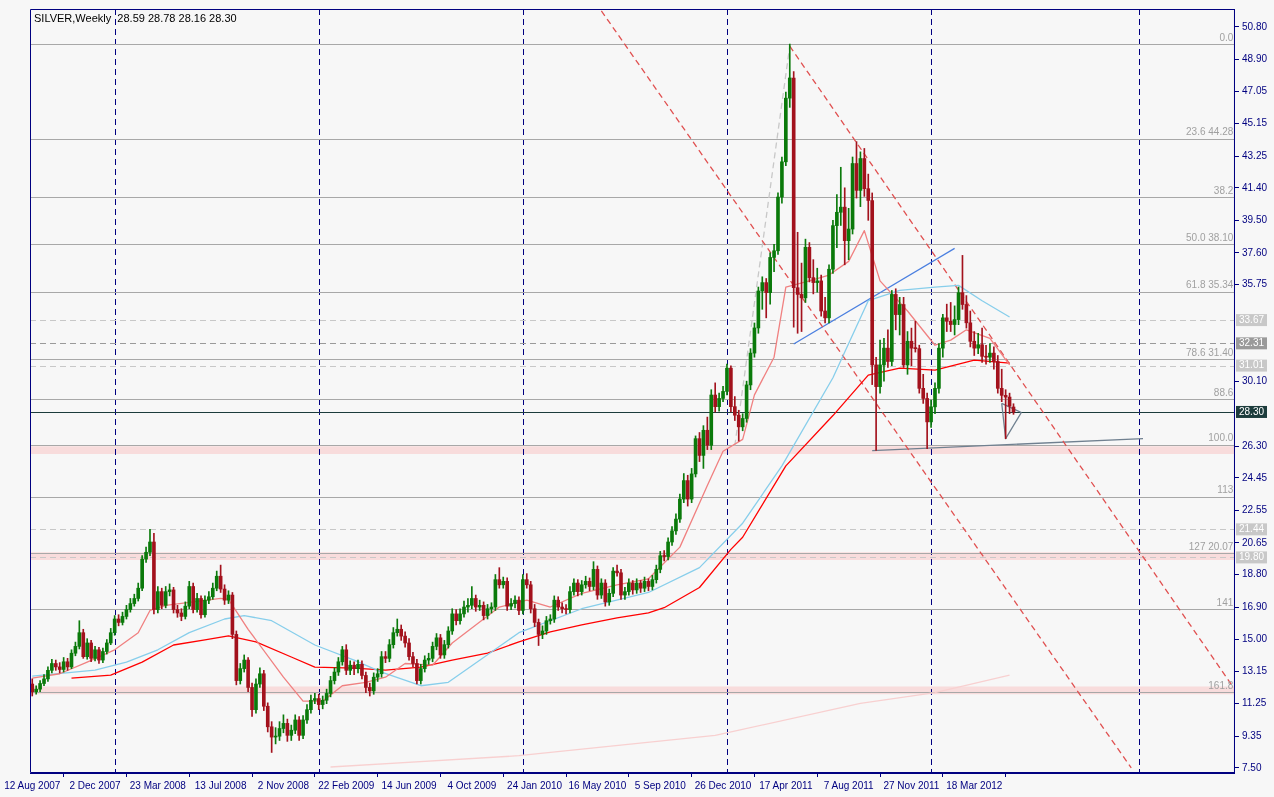 The height and width of the screenshot is (797, 1274). I want to click on y-tick-label: 24.45, so click(1254, 477).